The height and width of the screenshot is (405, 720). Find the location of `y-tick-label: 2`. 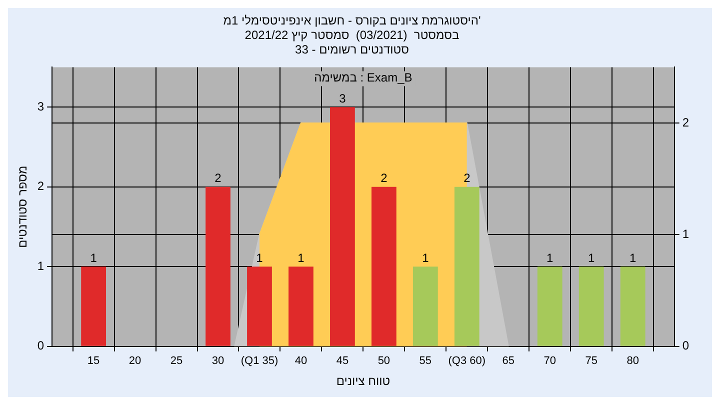

y-tick-label: 2 is located at coordinates (40, 186).